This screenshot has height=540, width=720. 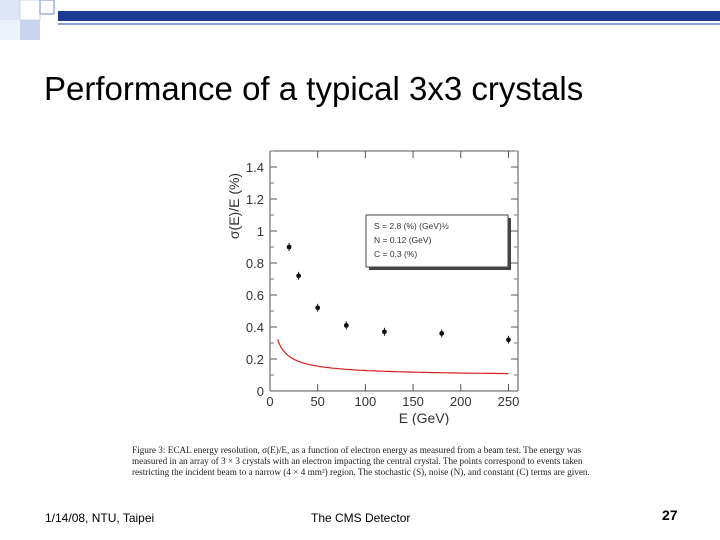 What do you see at coordinates (670, 515) in the screenshot?
I see `page-number: 27` at bounding box center [670, 515].